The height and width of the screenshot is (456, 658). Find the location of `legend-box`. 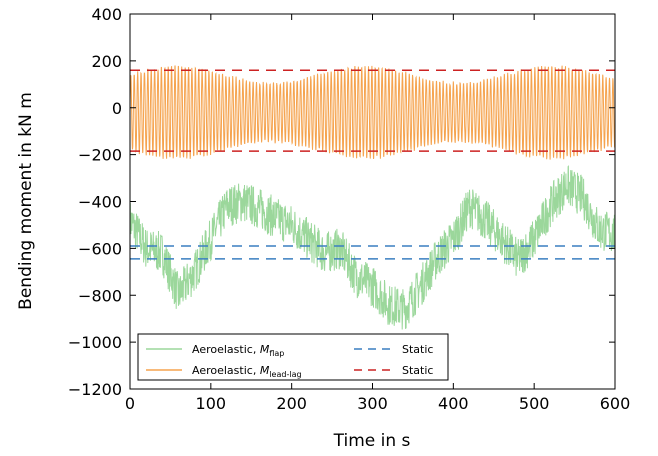

legend-box is located at coordinates (293, 357).